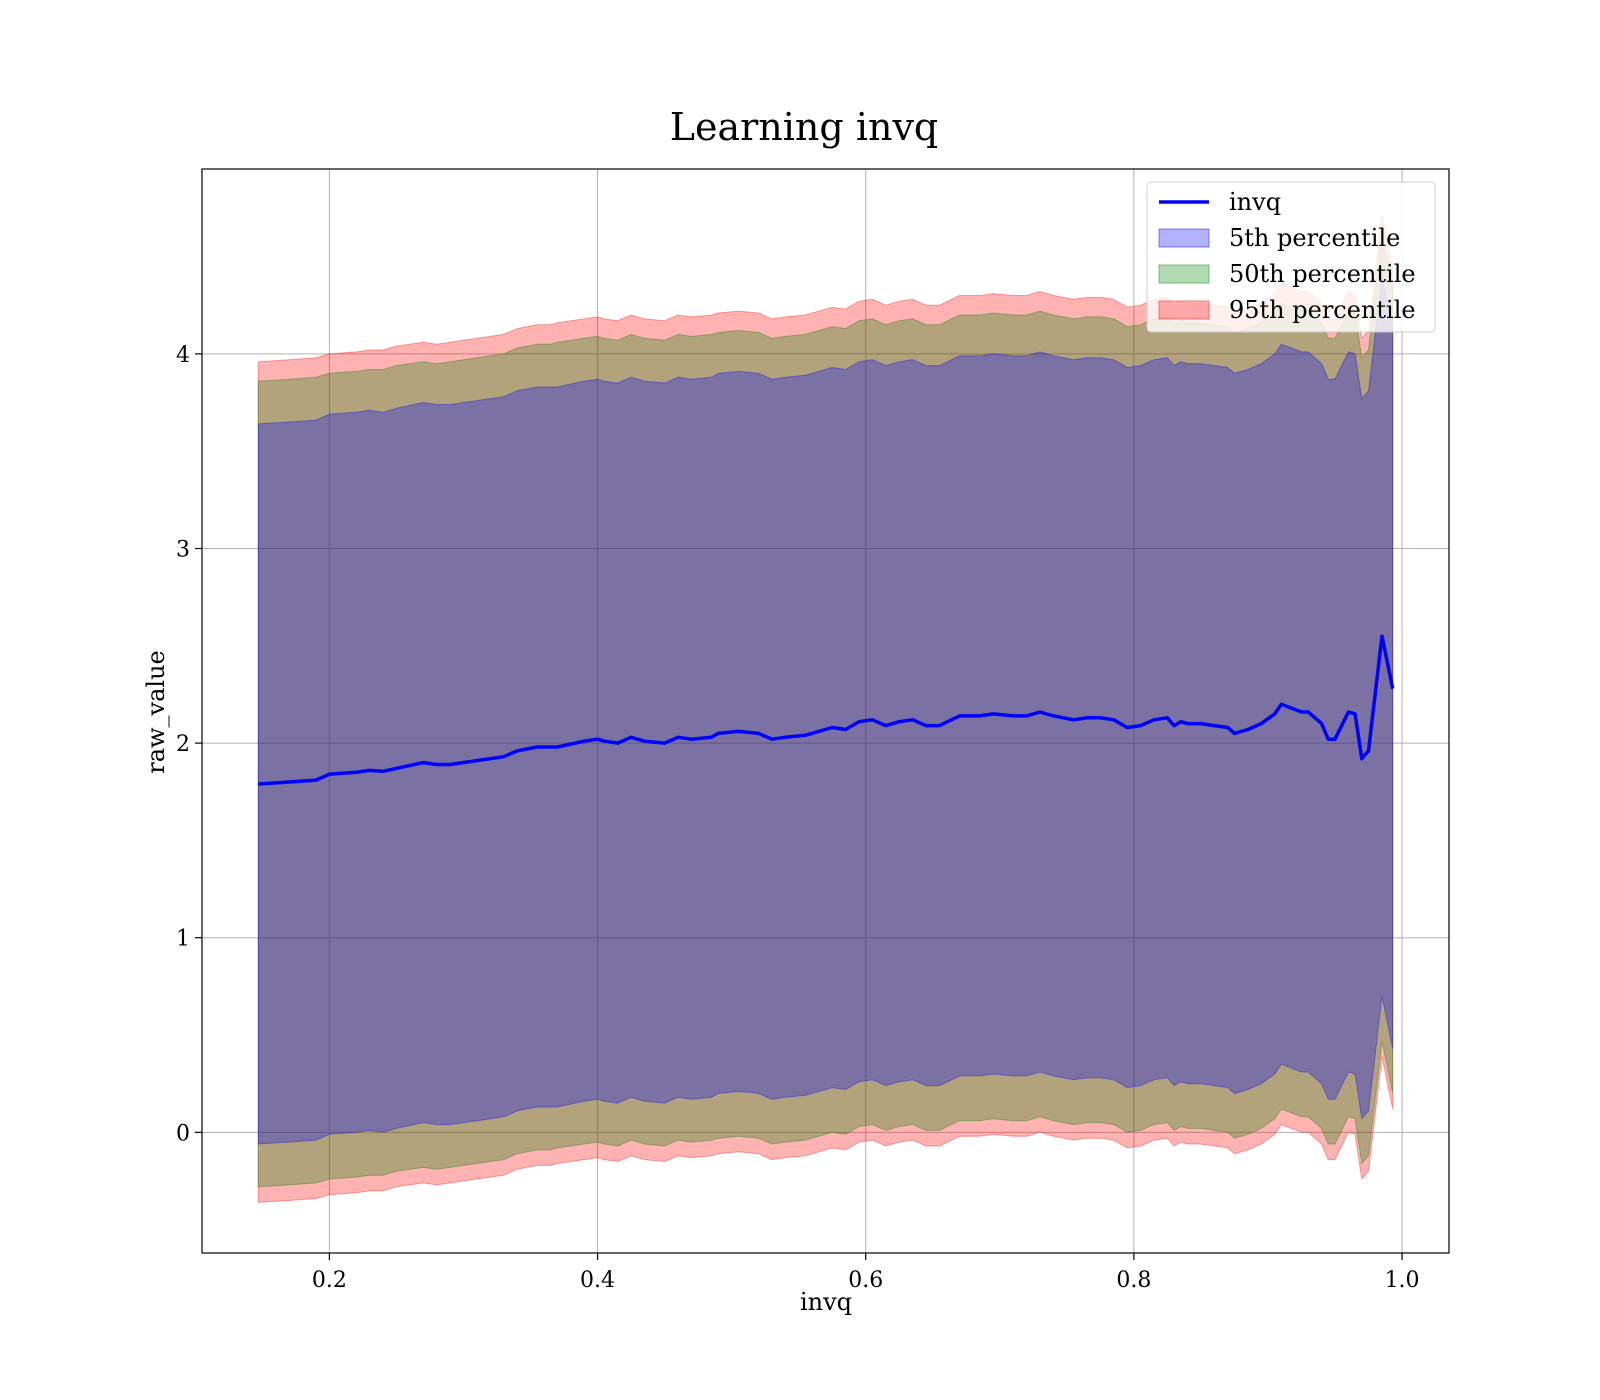 Image resolution: width=1600 pixels, height=1400 pixels. Describe the element at coordinates (1133, 1280) in the screenshot. I see `x-tick-label: 0.8` at that location.